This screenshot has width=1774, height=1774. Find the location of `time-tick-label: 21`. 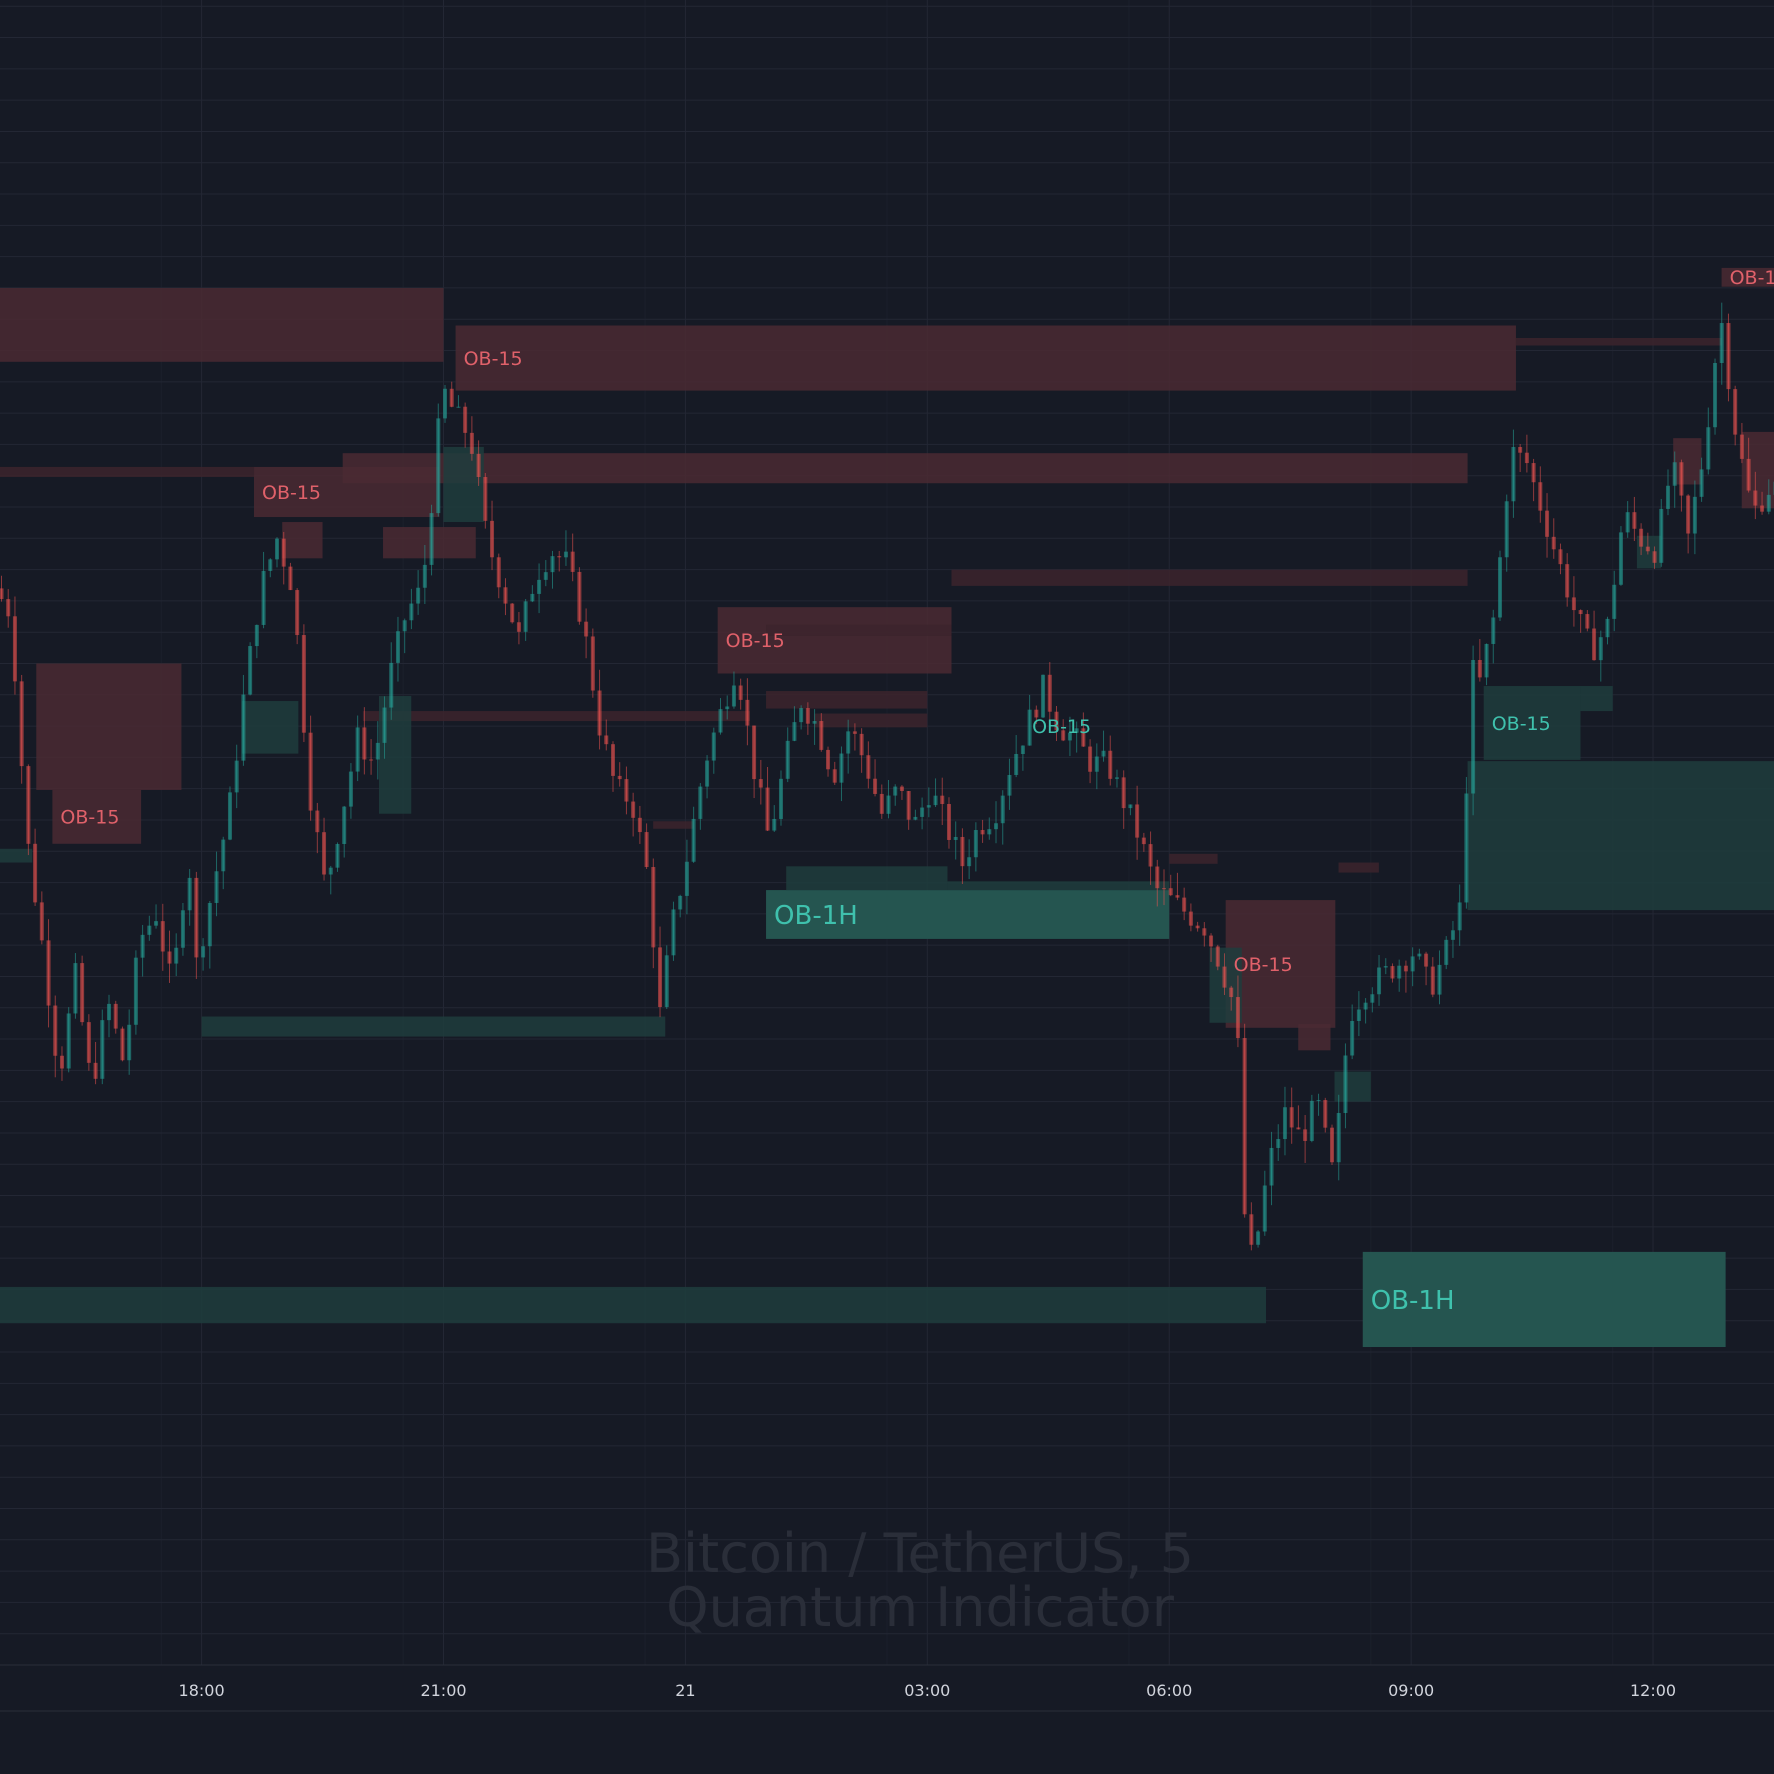

time-tick-label: 21 is located at coordinates (685, 1690).